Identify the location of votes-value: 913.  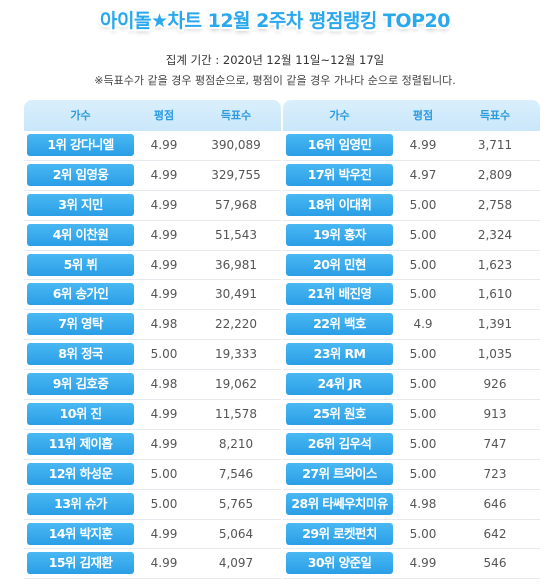
(495, 414).